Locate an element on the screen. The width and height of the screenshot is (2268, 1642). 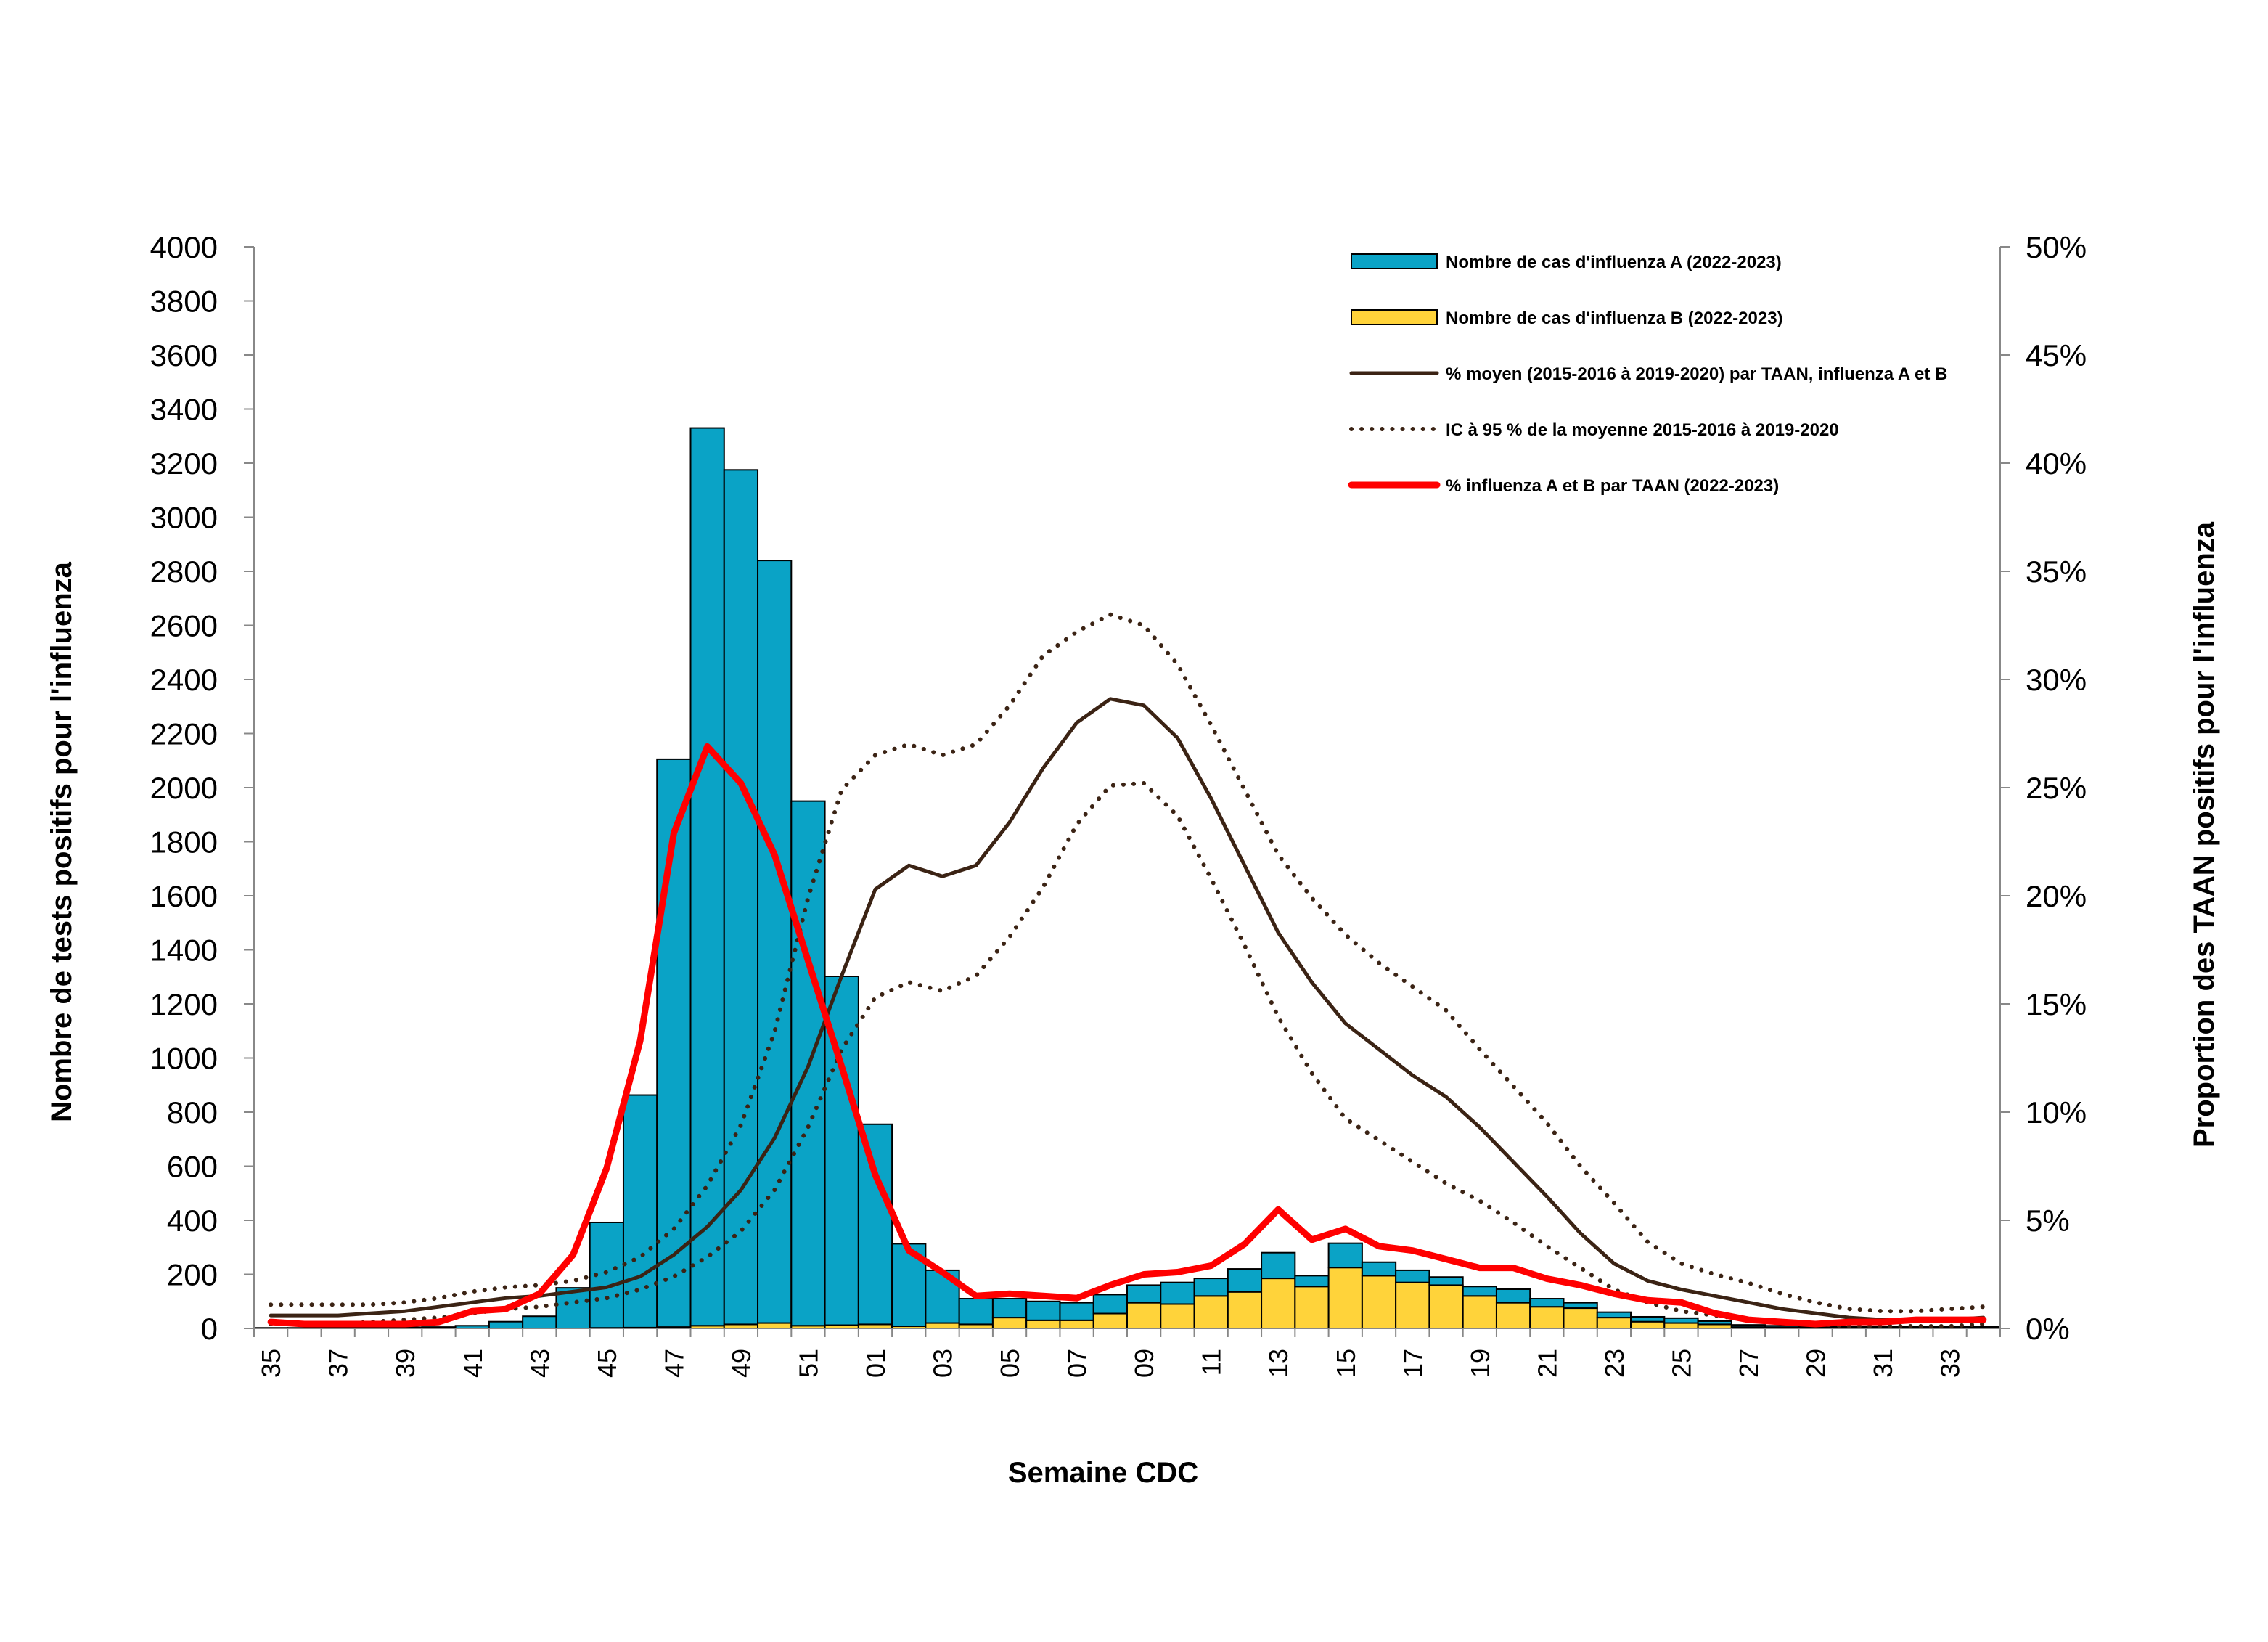
y-tick-label: 2800 is located at coordinates (184, 572).